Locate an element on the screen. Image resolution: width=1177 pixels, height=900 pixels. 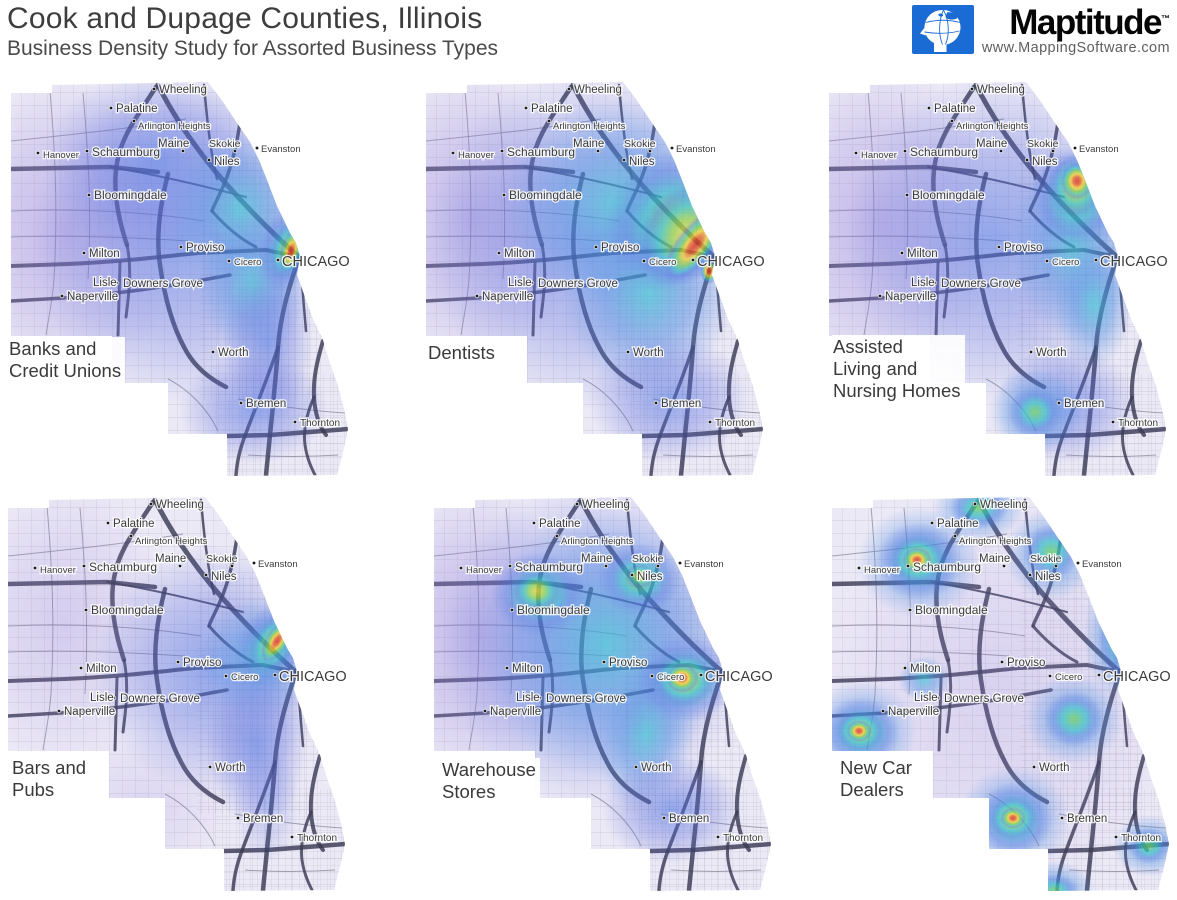
map-panel-new-car-dealers: New Car Dealers is located at coordinates (1001, 697).